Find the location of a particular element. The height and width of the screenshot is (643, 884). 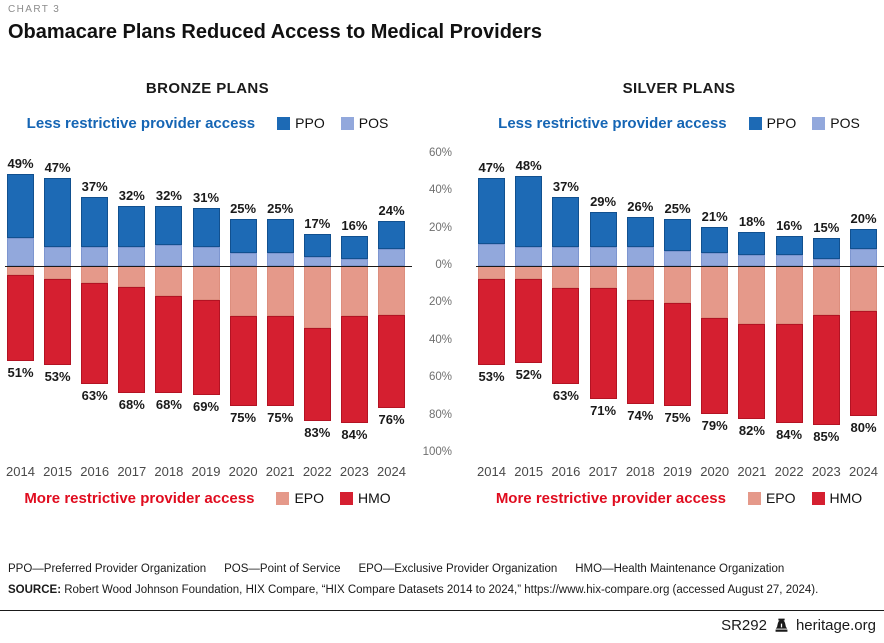

bar-label-below: 79% is located at coordinates (714, 425).